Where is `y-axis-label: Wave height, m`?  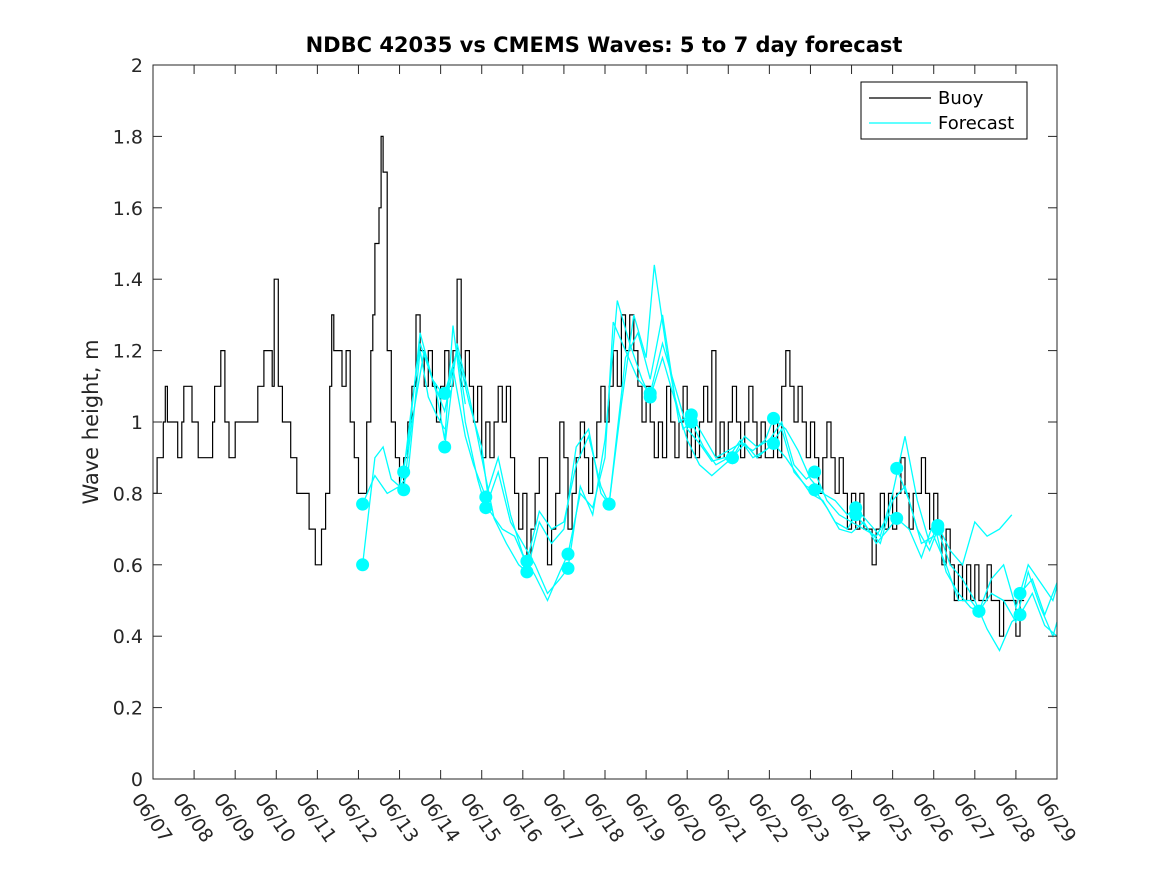
y-axis-label: Wave height, m is located at coordinates (91, 421).